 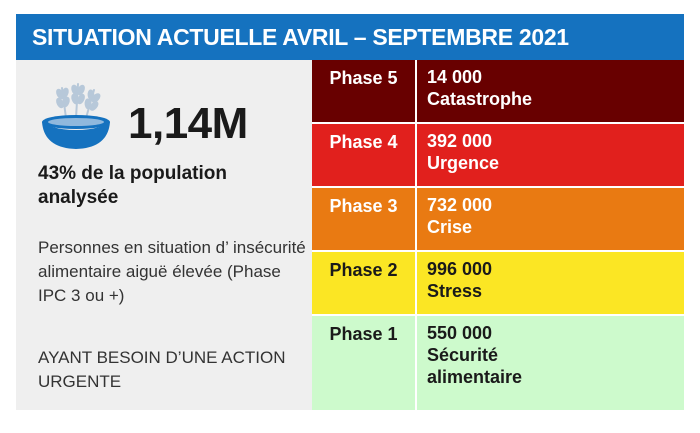 I want to click on phase-row-5: Phase 5 14 000 Catastrophe, so click(x=498, y=92).